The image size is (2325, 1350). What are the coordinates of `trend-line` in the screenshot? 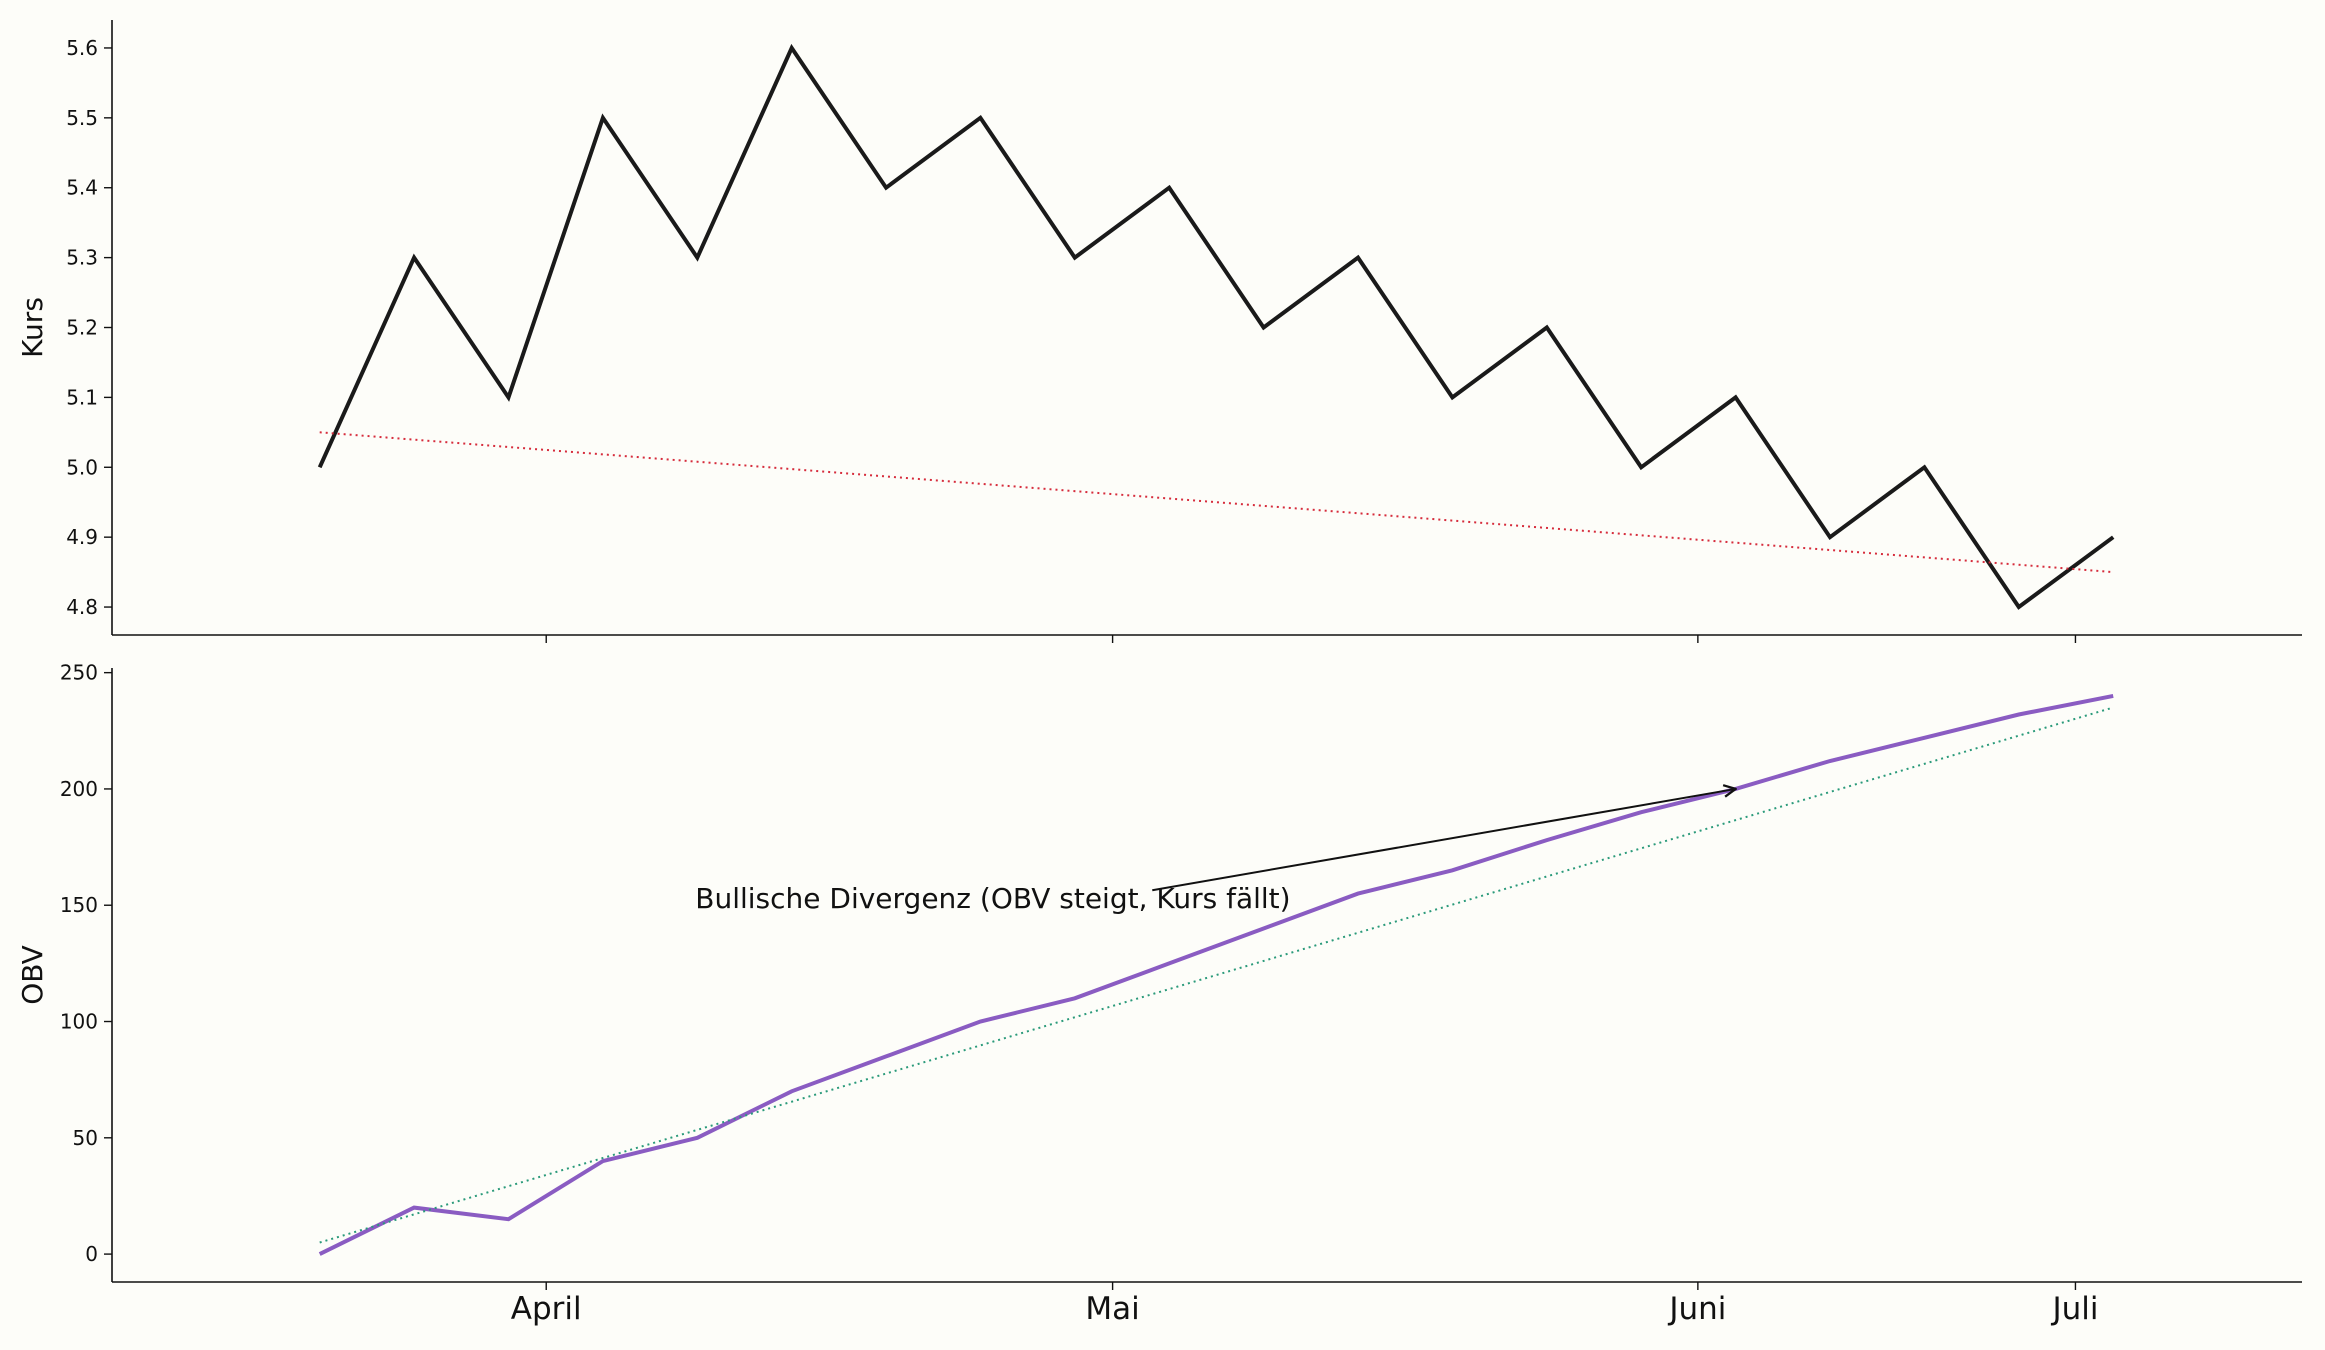 It's located at (1216, 502).